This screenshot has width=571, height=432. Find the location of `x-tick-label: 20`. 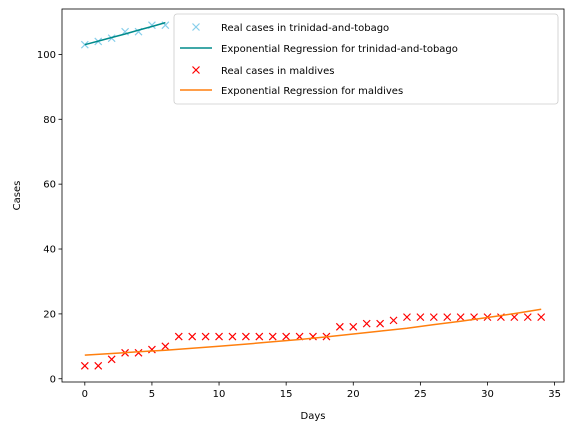

x-tick-label: 20 is located at coordinates (353, 394).